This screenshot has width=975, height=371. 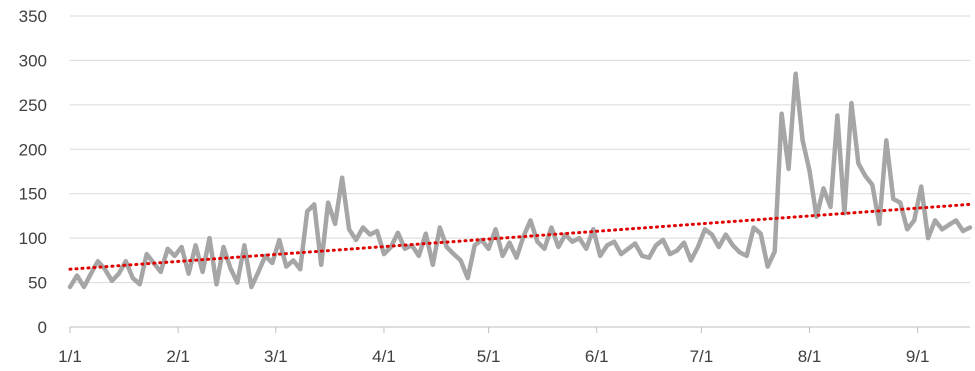 I want to click on y-tick-label: 300, so click(x=33, y=60).